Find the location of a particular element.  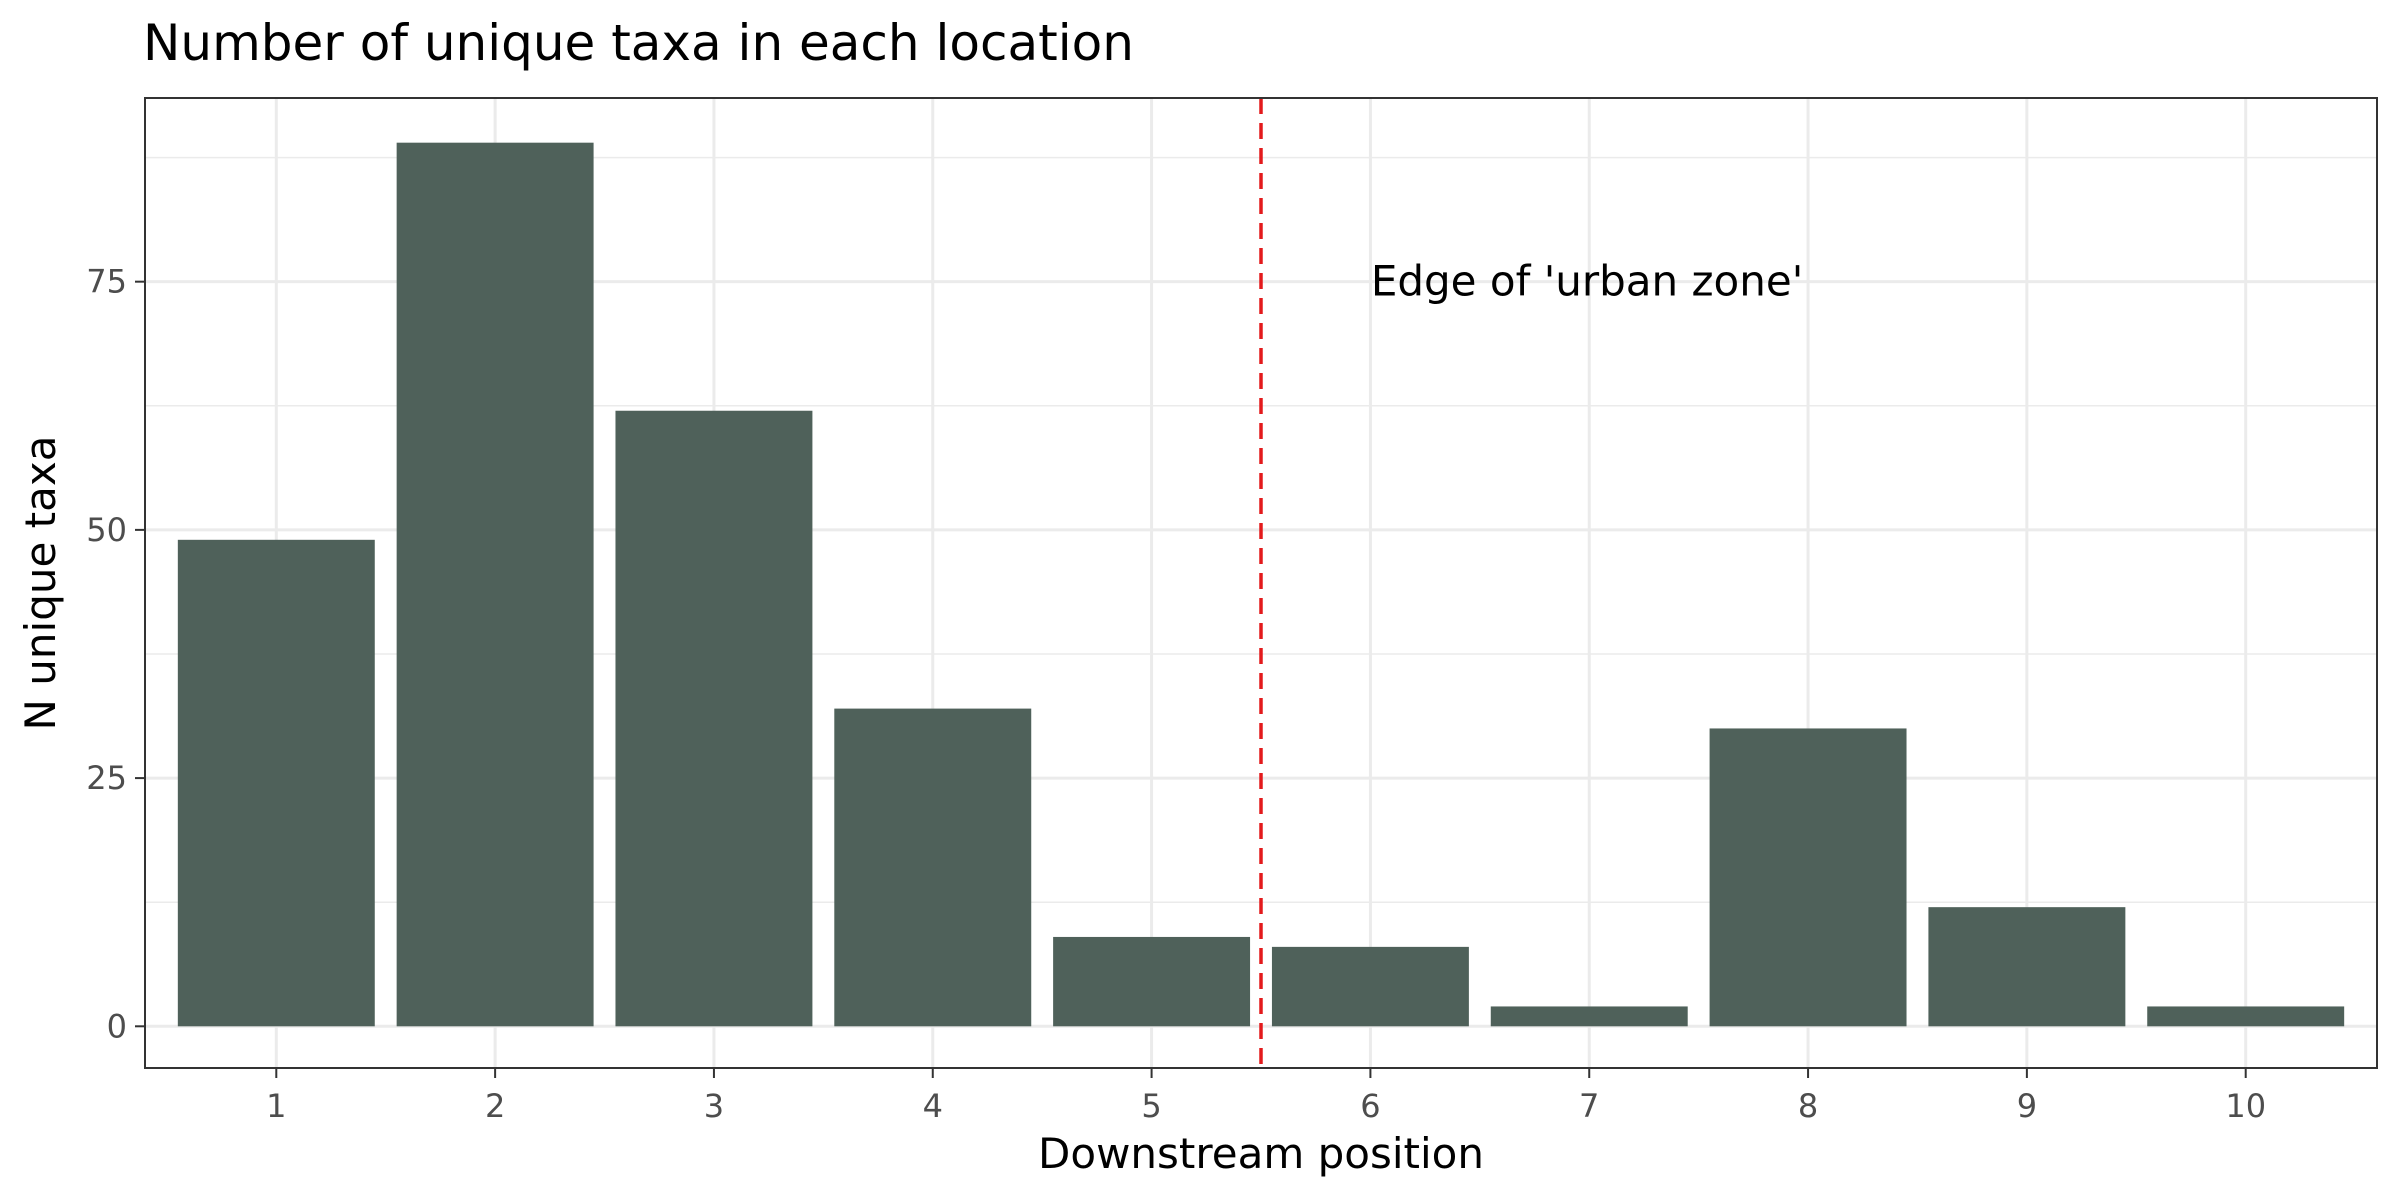

x-tick-label: 10 is located at coordinates (2245, 1106).